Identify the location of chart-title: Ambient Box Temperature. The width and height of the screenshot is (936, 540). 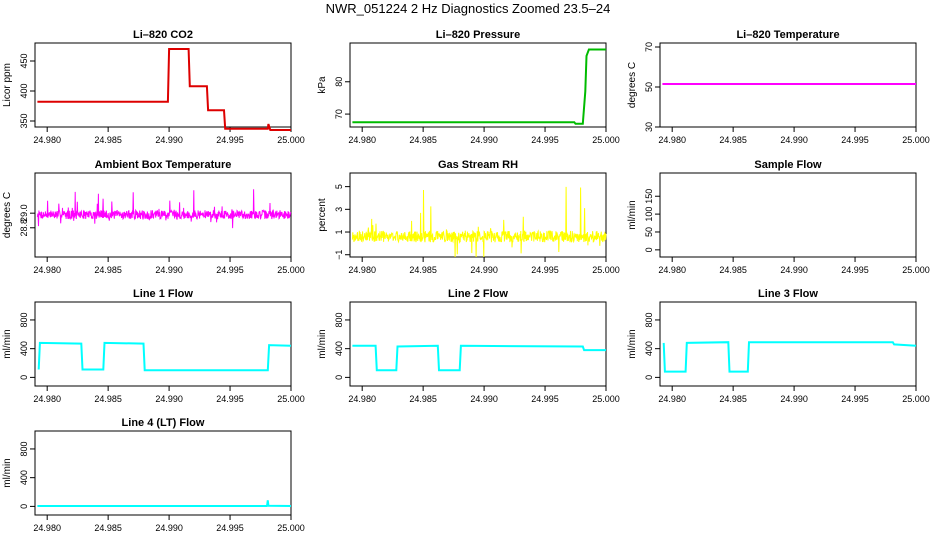
(163, 165).